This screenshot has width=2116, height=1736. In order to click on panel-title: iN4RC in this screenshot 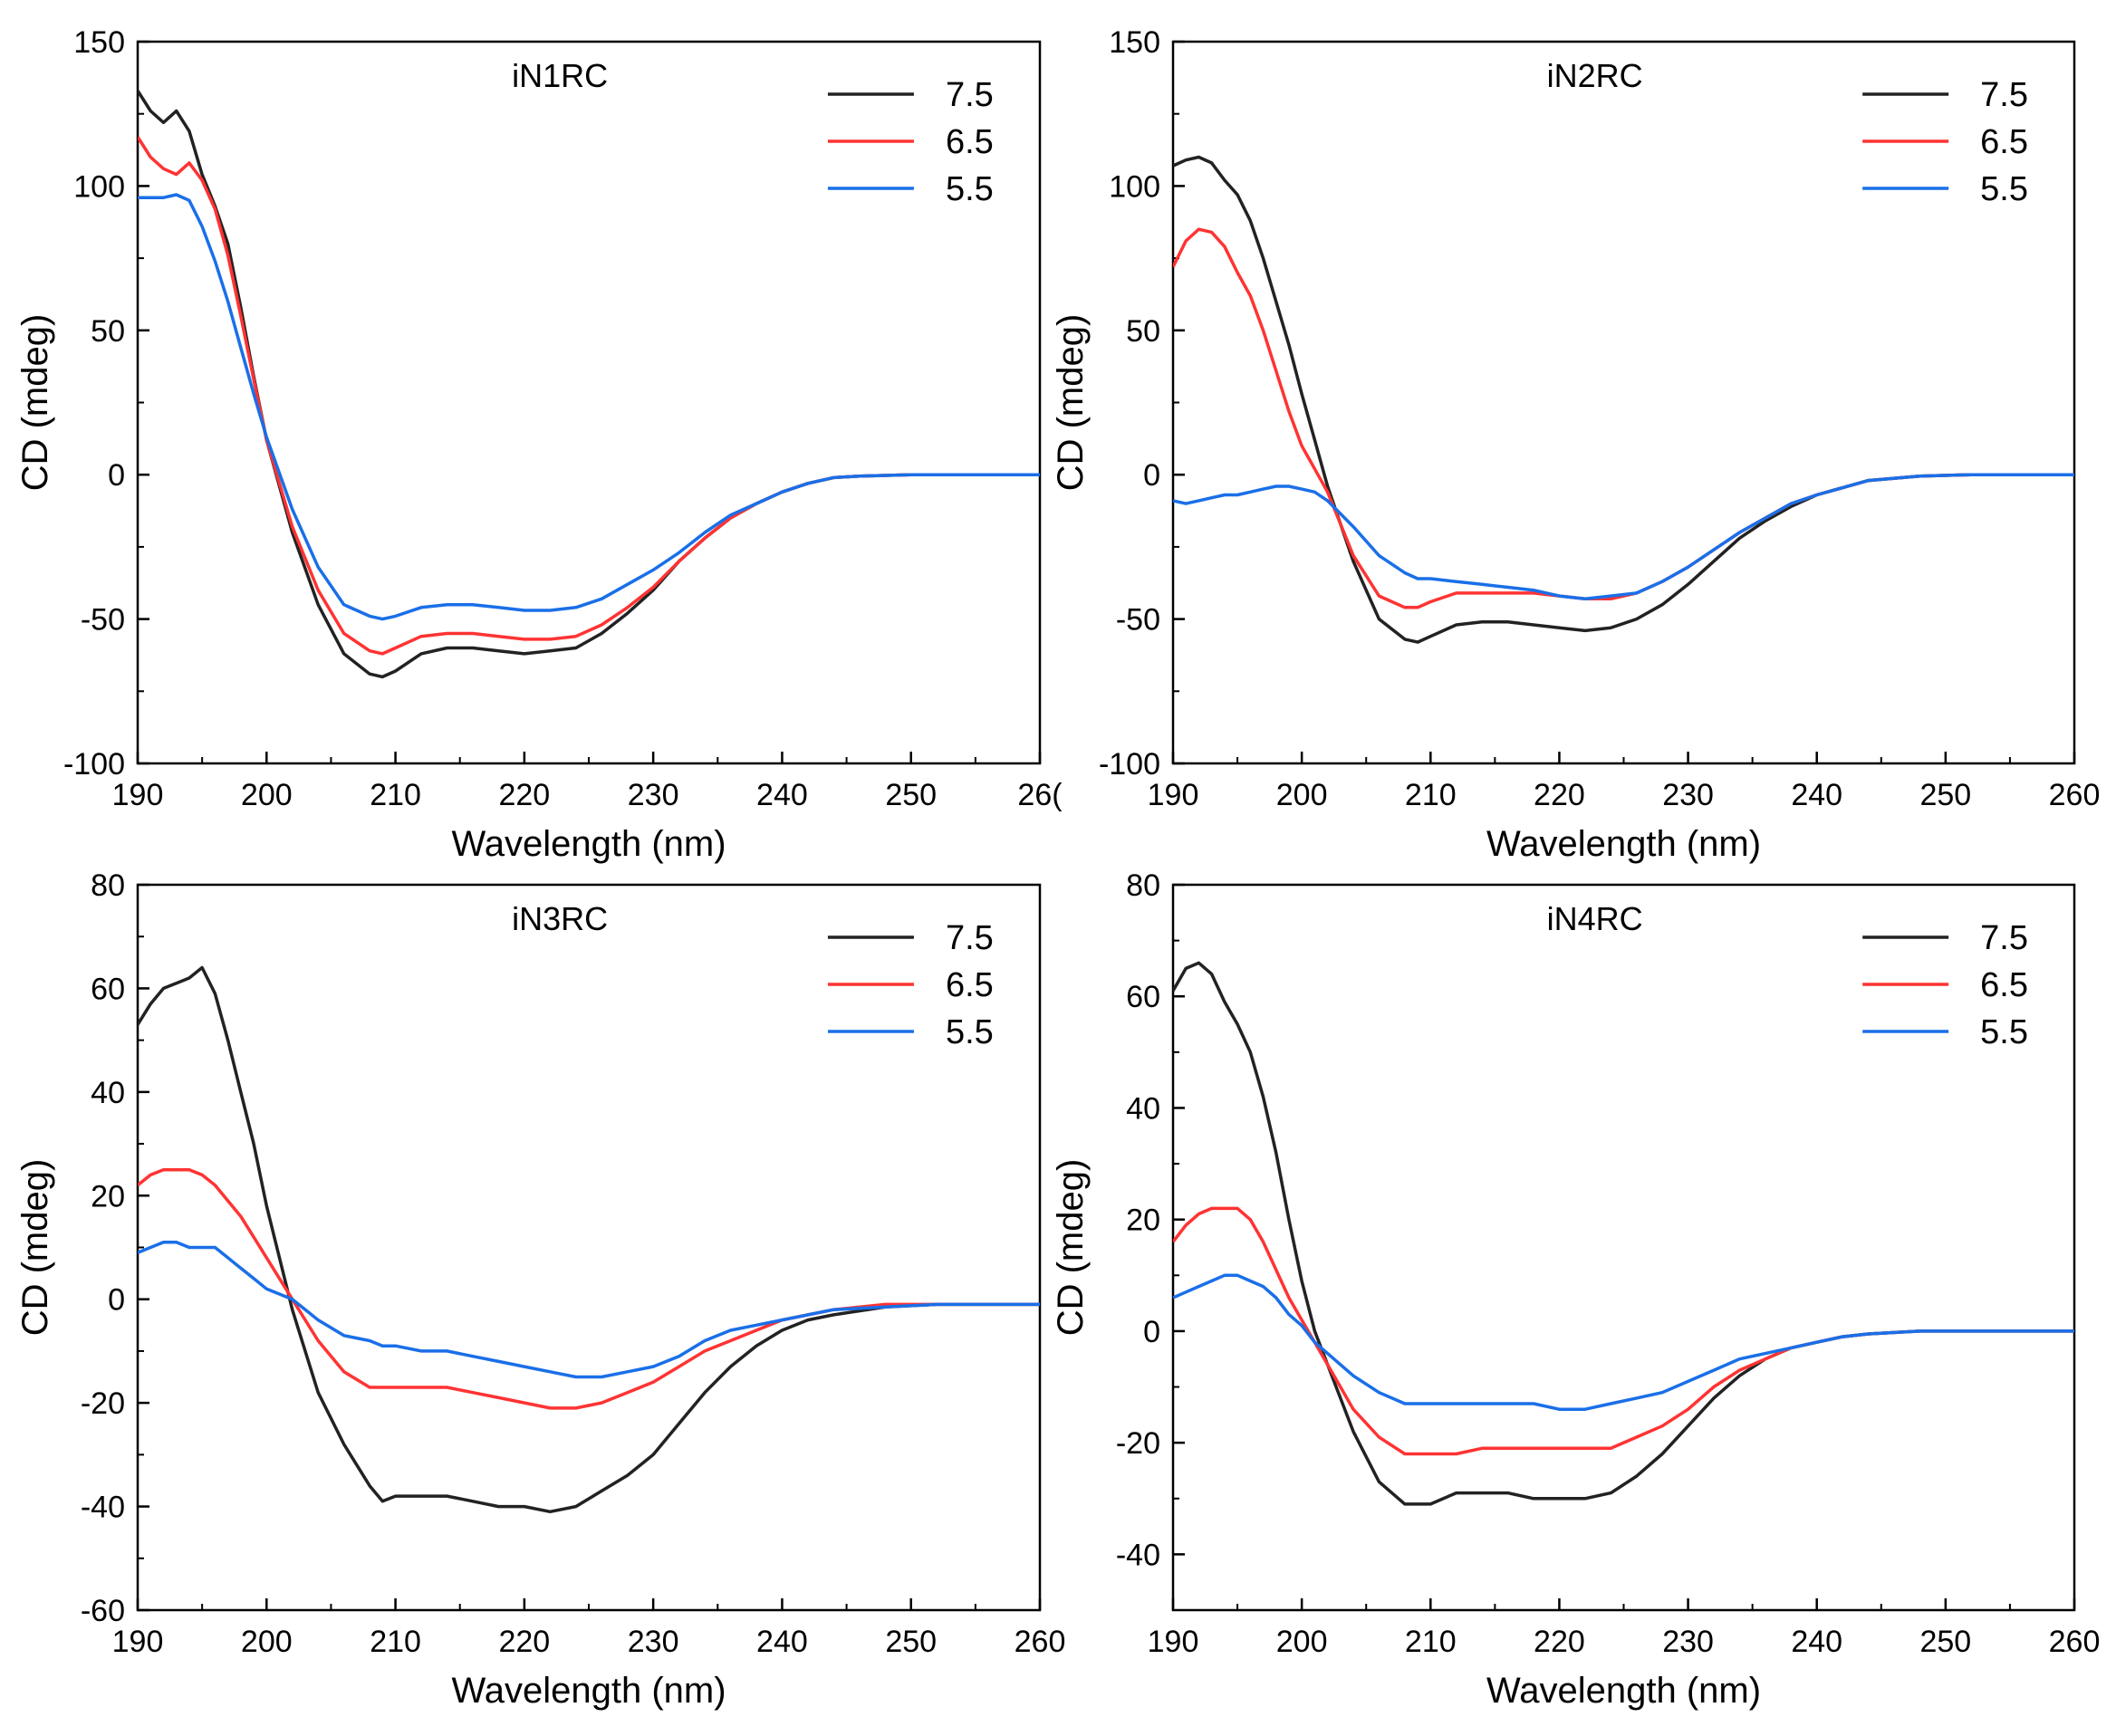, I will do `click(1595, 918)`.